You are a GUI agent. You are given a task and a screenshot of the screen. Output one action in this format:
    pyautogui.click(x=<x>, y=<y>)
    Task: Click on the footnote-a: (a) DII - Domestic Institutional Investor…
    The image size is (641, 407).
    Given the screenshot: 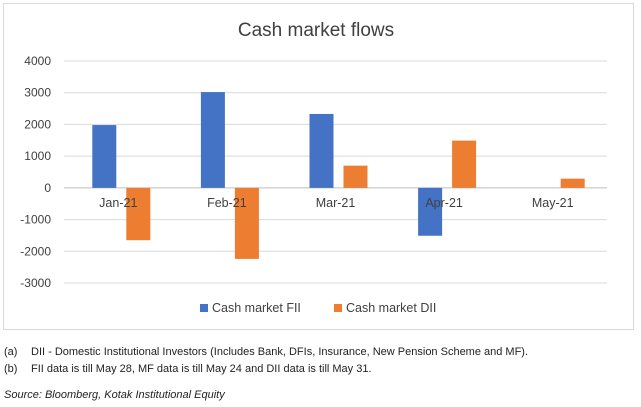 What is the action you would take?
    pyautogui.click(x=266, y=352)
    